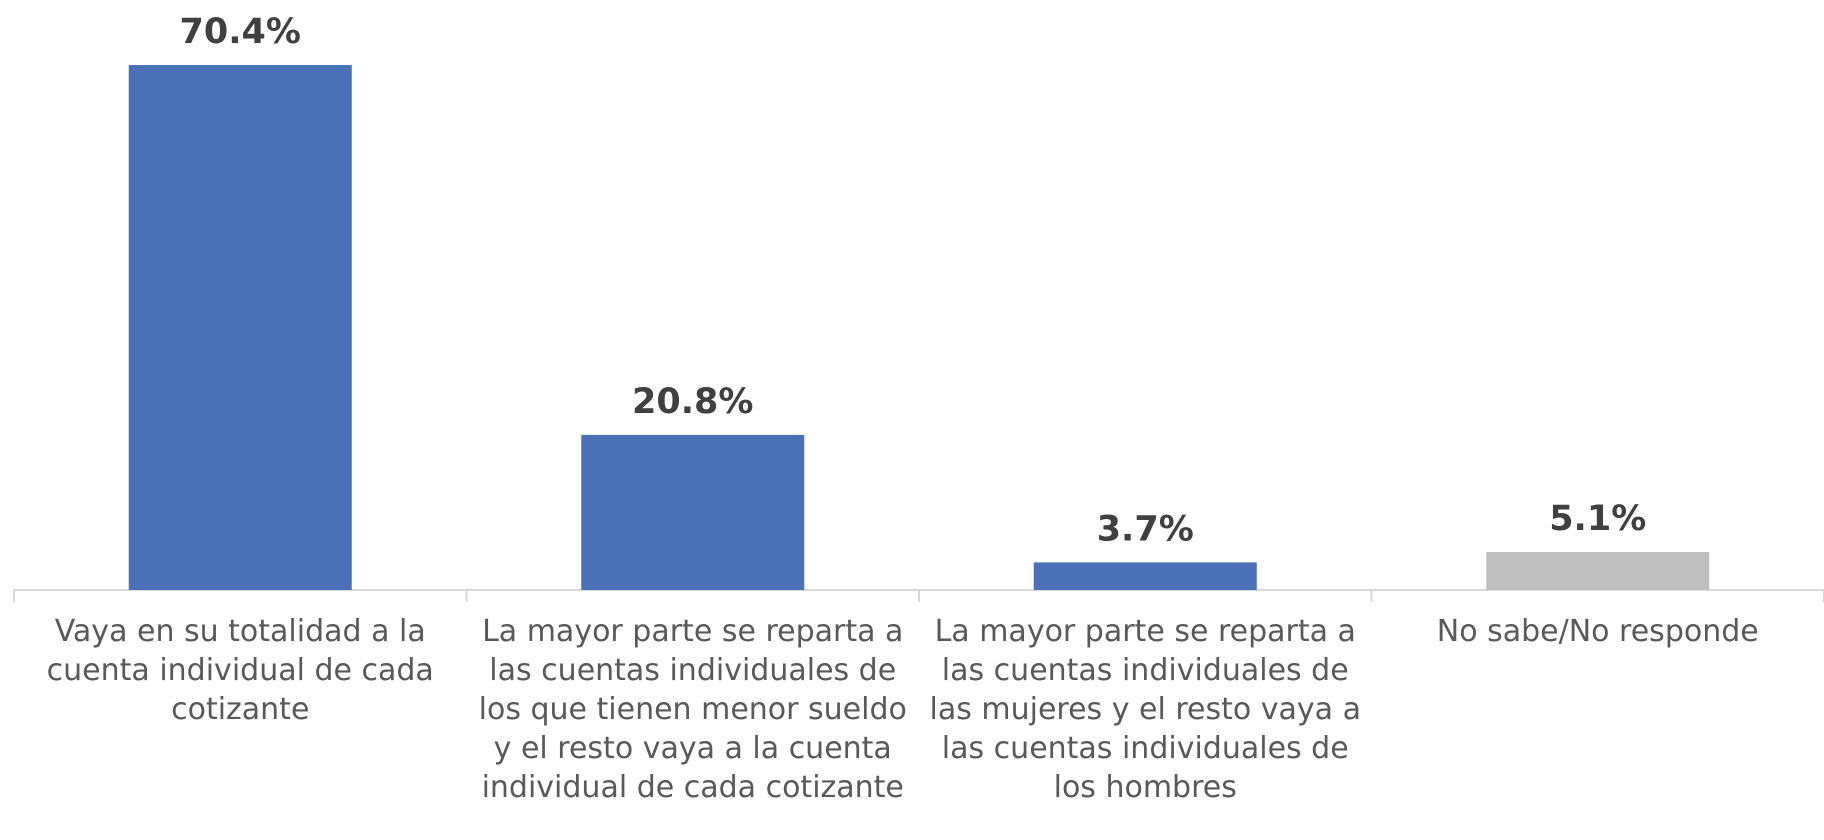 This screenshot has width=1824, height=840. Describe the element at coordinates (240, 32) in the screenshot. I see `data-label: 70.4%` at that location.